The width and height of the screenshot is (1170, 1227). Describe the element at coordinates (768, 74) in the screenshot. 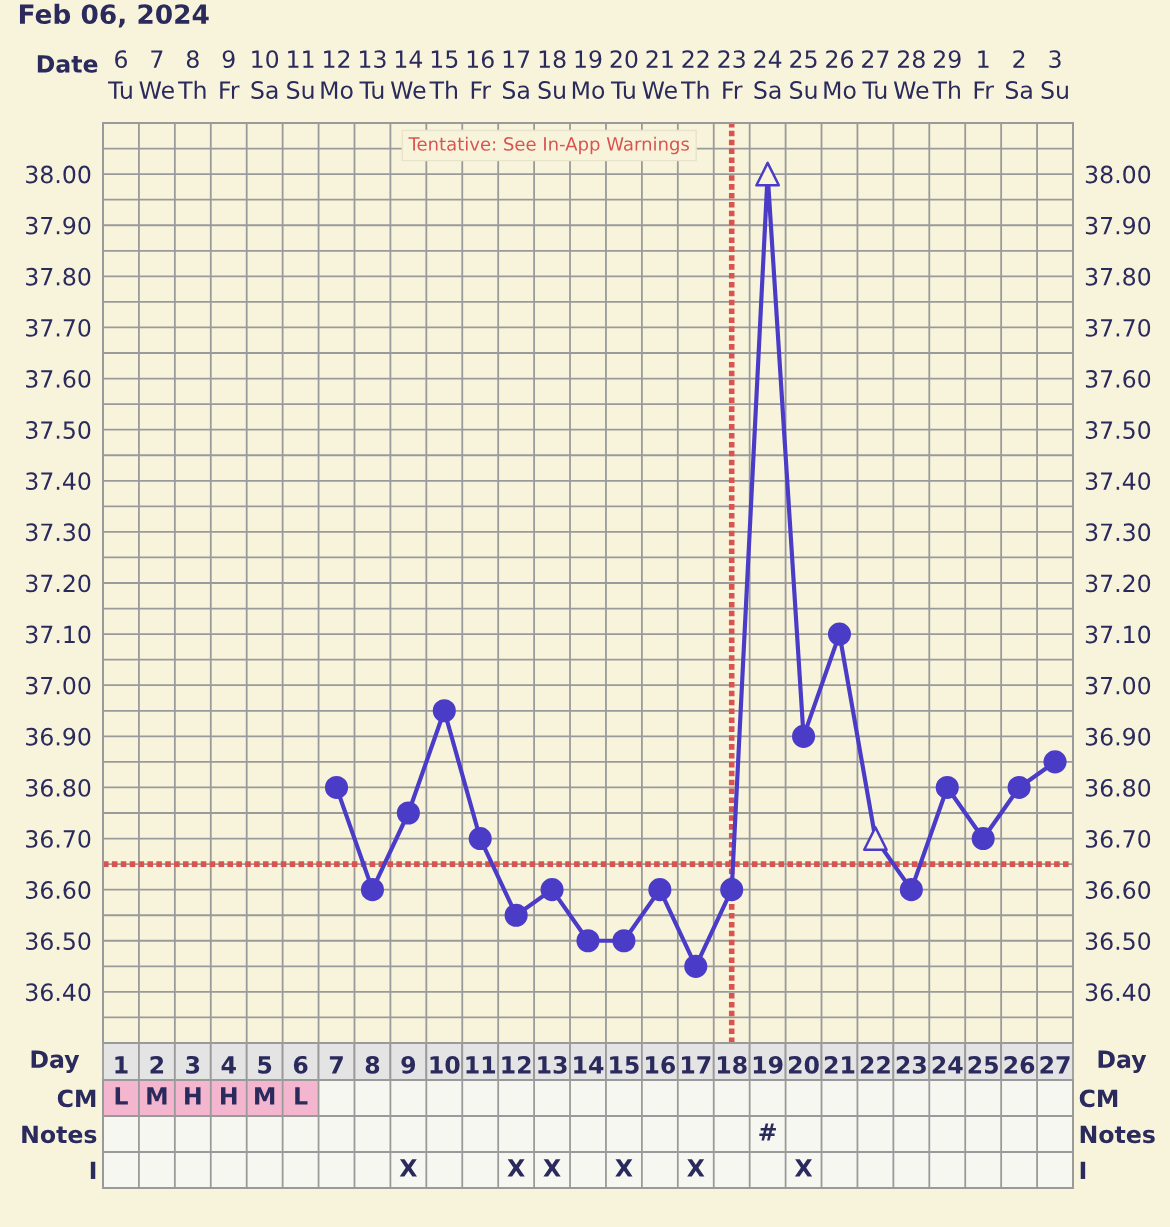

I see `x2-tick-label: 24 Sa` at that location.